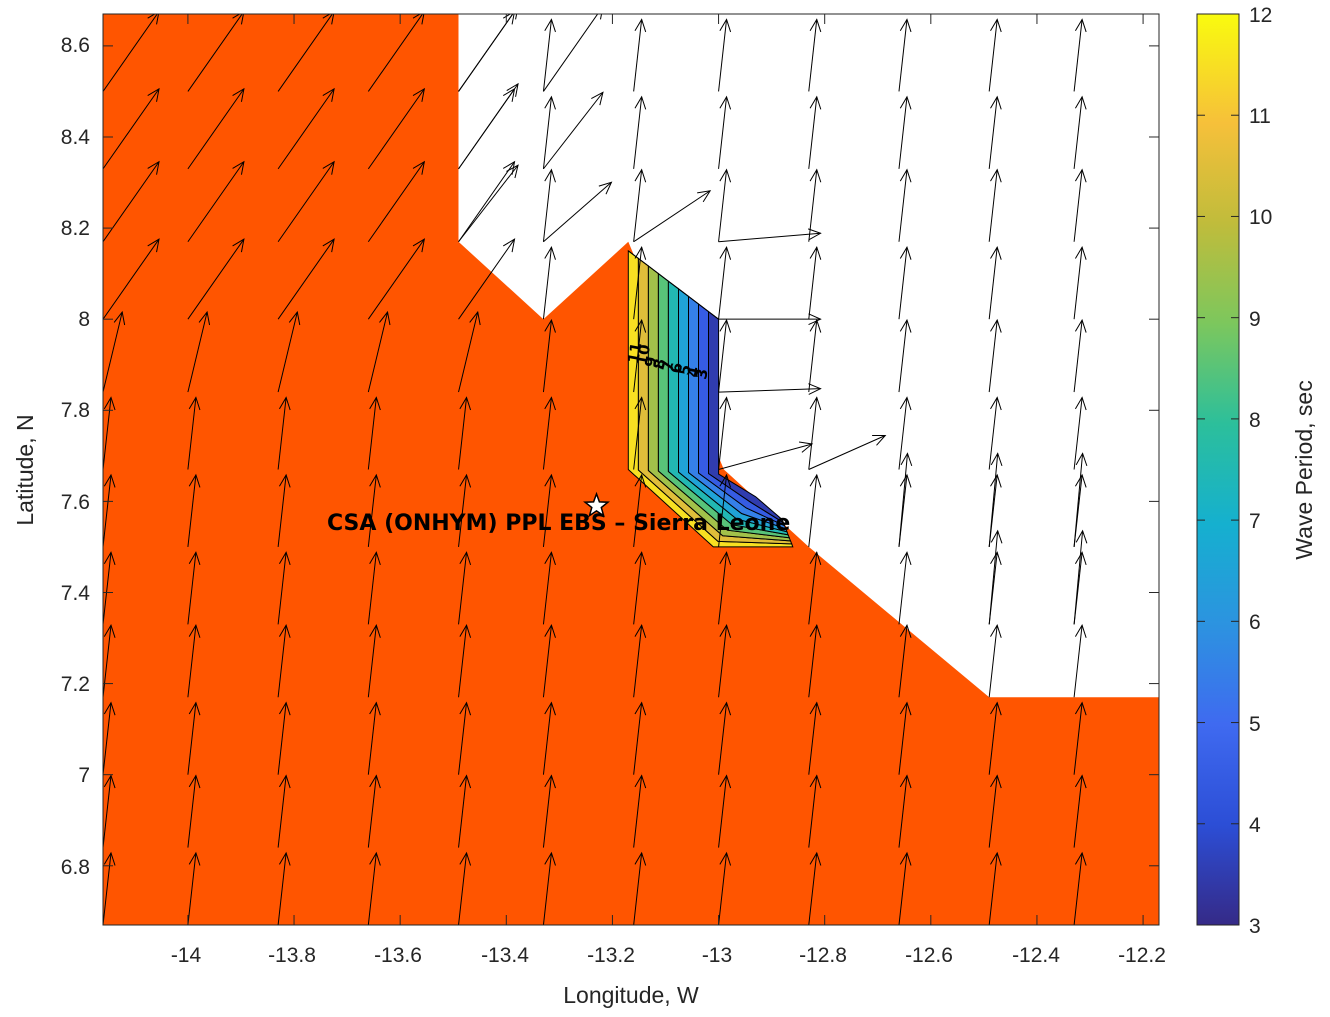 This screenshot has height=1017, width=1330. Describe the element at coordinates (694, 371) in the screenshot. I see `contour-label: 4` at that location.